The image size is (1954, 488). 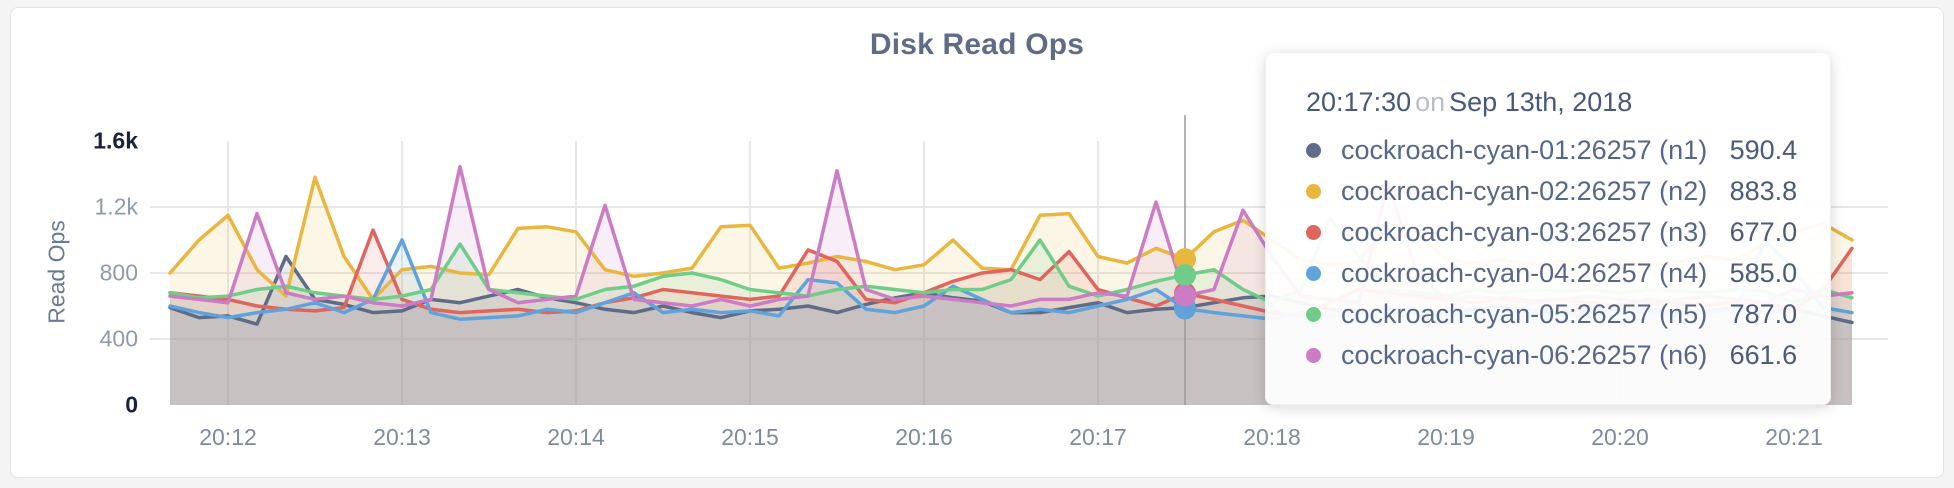 I want to click on y-tick-label: 800, so click(x=118, y=272).